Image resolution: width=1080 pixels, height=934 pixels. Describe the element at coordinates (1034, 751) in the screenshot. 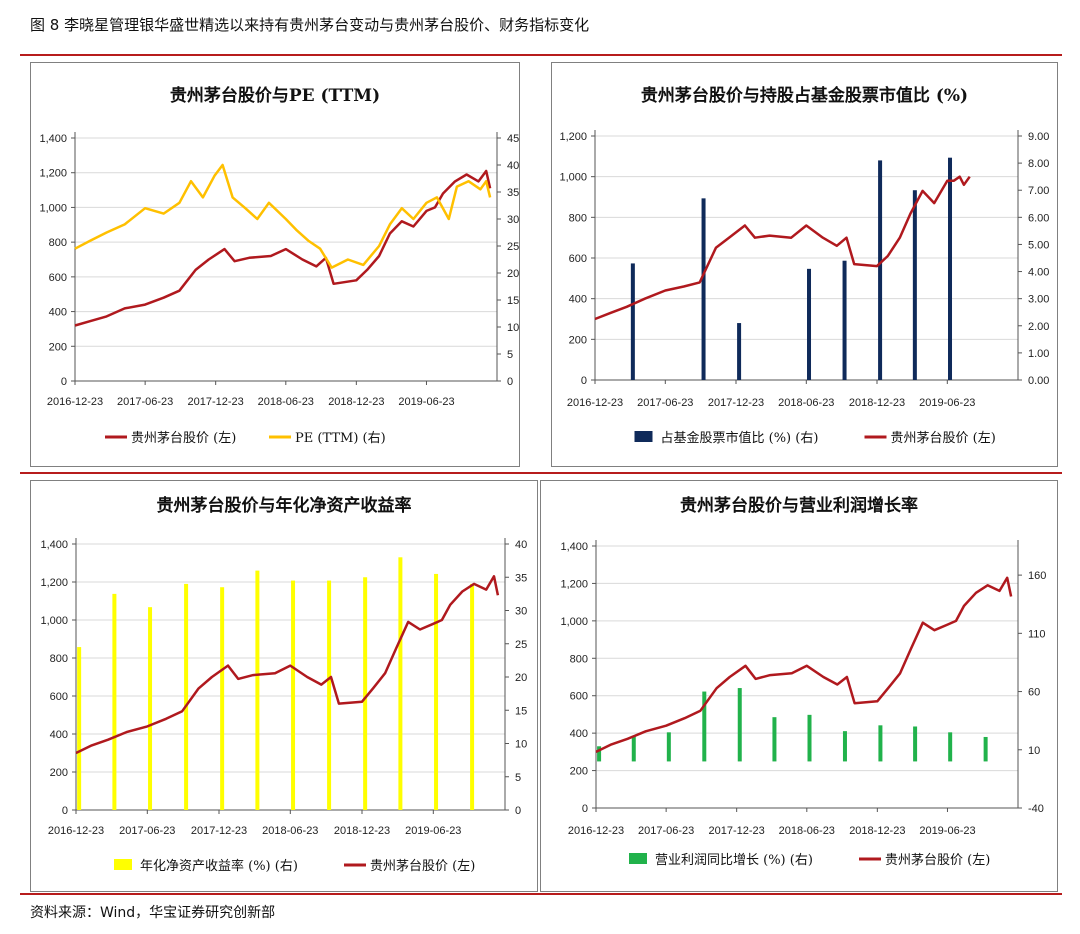

I see `right-tick-label: 10` at that location.